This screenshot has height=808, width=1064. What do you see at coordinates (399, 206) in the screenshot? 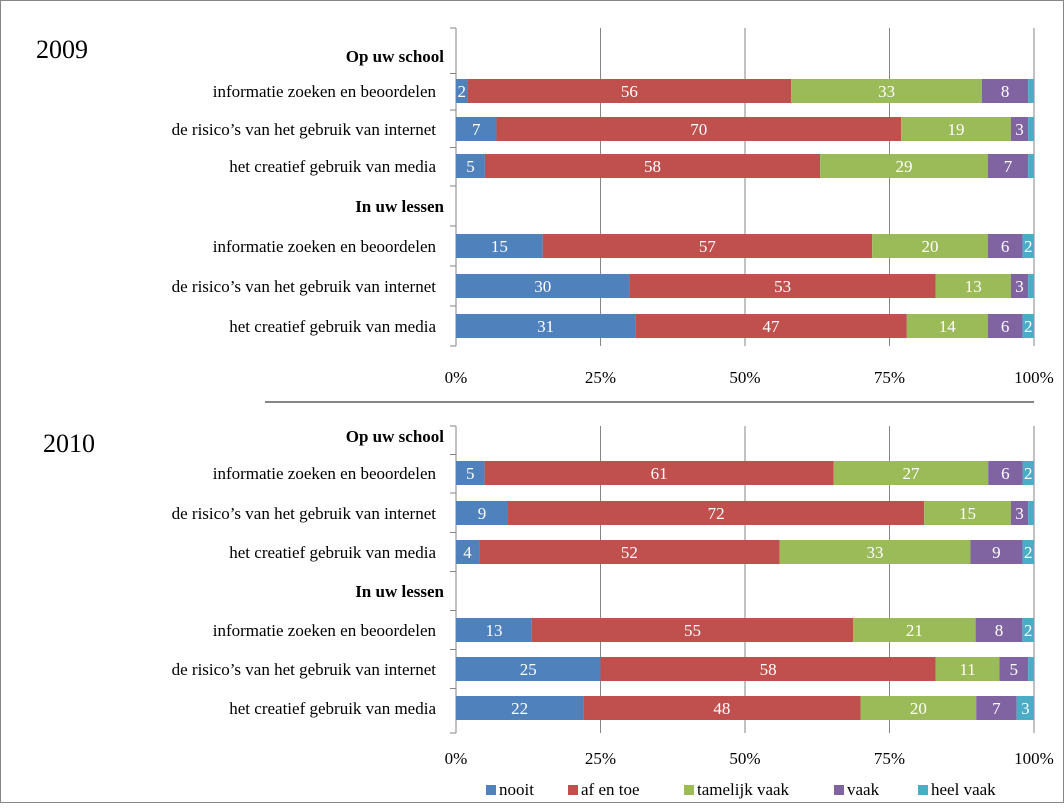
I see `chart-2009-group-header: In uw lessen` at bounding box center [399, 206].